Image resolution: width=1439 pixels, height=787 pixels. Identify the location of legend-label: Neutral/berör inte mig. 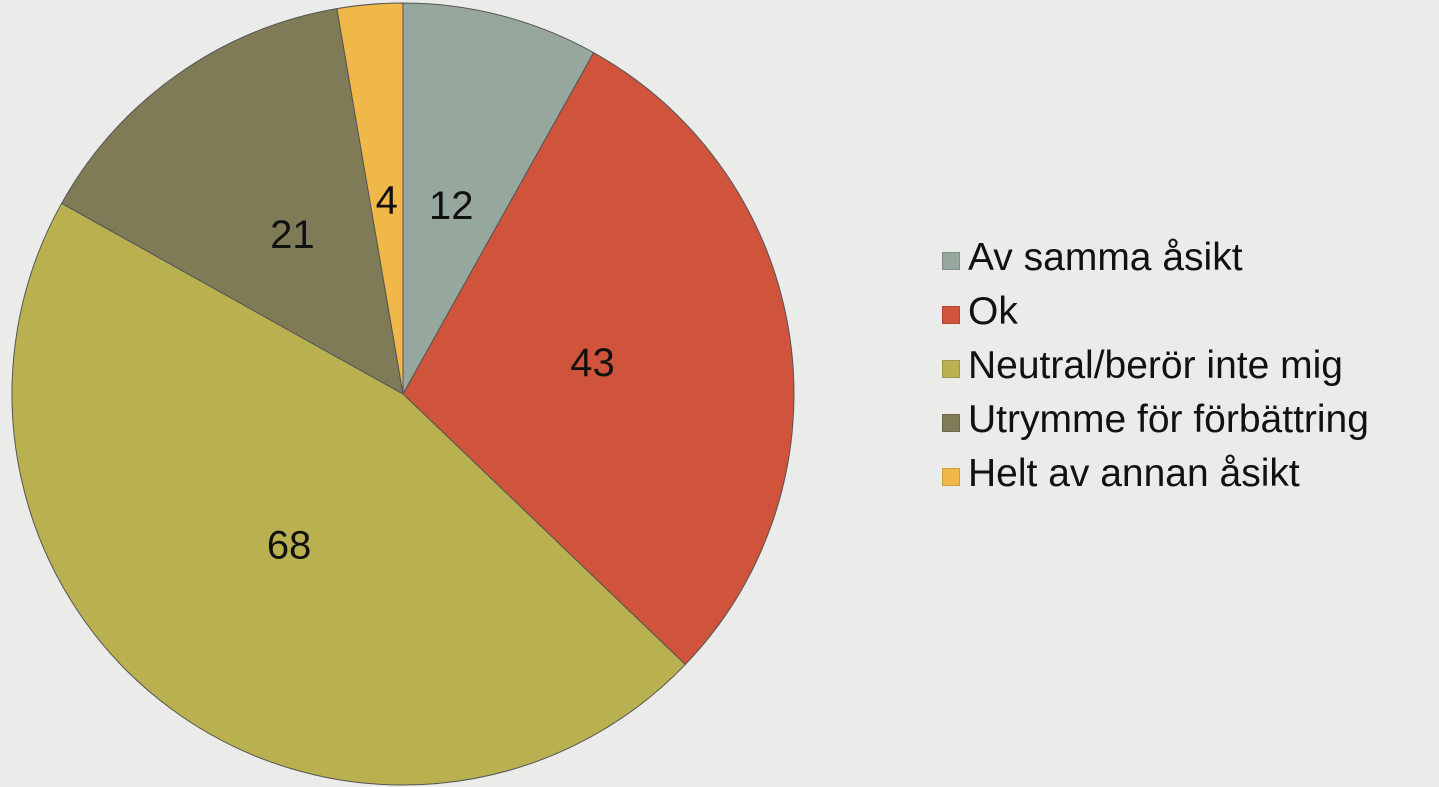
(1155, 365).